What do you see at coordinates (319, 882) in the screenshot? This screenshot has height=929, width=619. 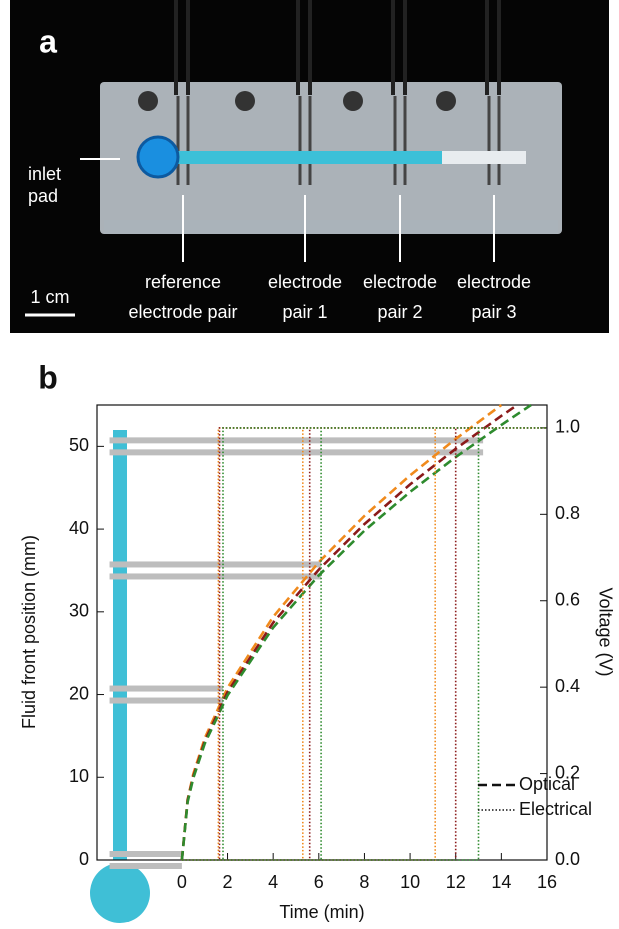 I see `x-tick-label: 6` at bounding box center [319, 882].